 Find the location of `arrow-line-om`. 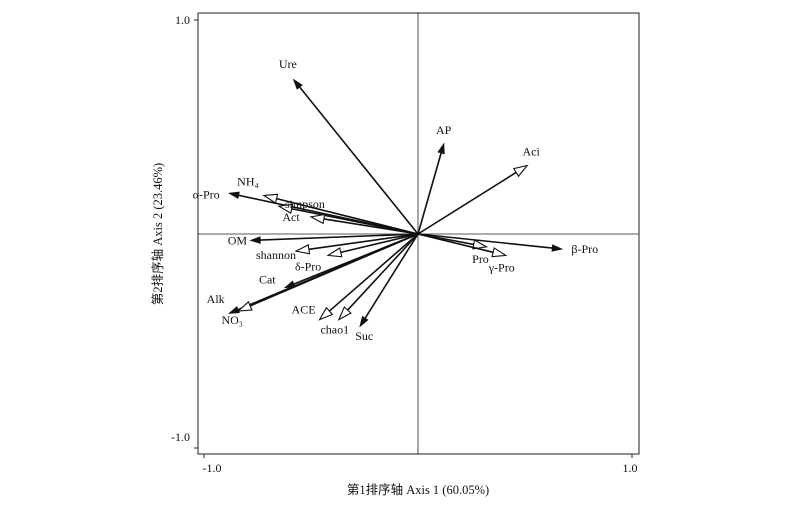

arrow-line-om is located at coordinates (339, 237).